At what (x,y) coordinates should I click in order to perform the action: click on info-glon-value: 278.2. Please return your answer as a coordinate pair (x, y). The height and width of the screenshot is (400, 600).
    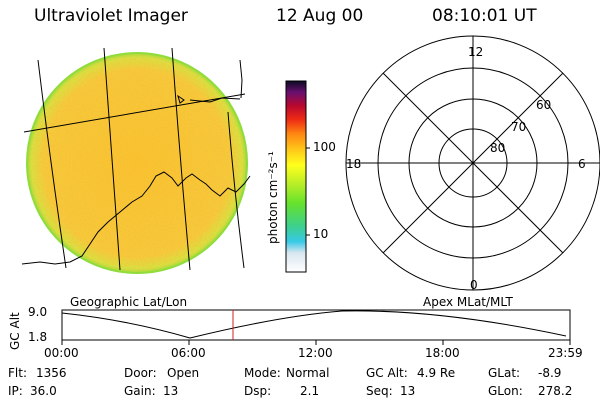
    Looking at the image, I should click on (555, 391).